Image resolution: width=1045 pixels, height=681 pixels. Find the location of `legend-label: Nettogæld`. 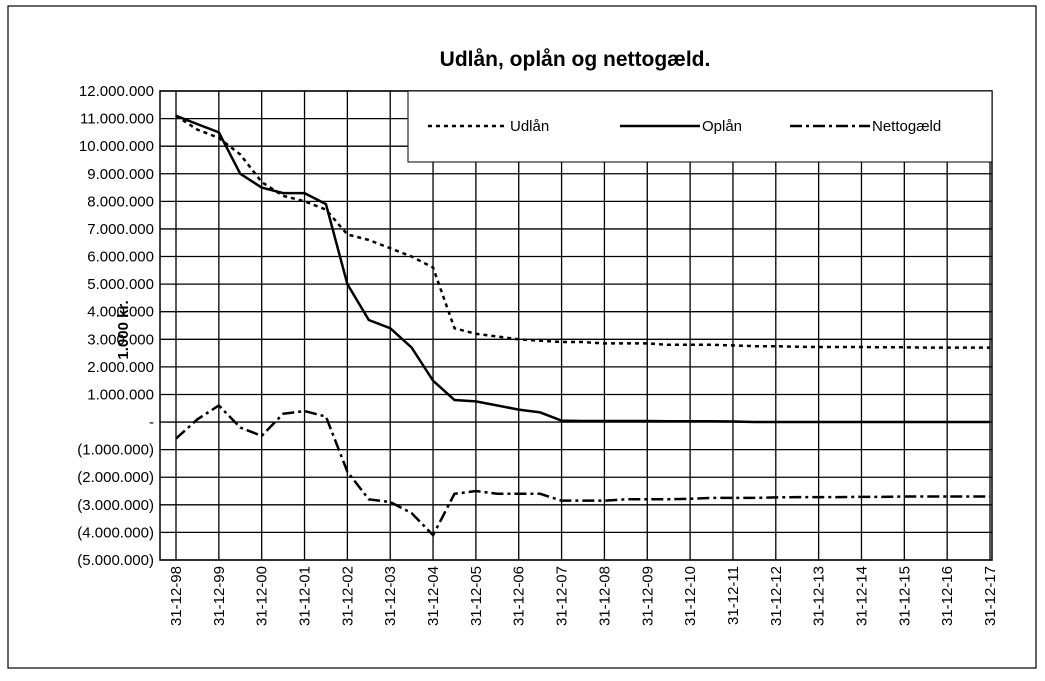

legend-label: Nettogæld is located at coordinates (906, 126).